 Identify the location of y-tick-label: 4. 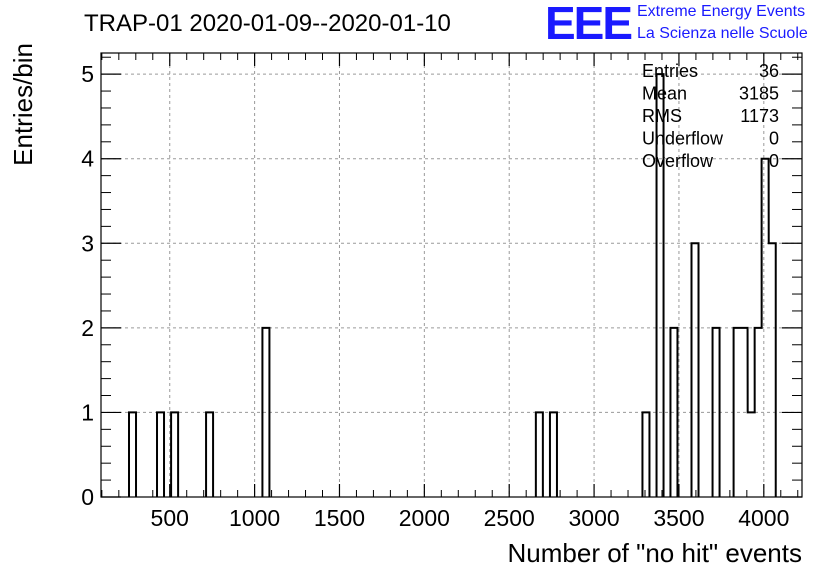
(87, 159).